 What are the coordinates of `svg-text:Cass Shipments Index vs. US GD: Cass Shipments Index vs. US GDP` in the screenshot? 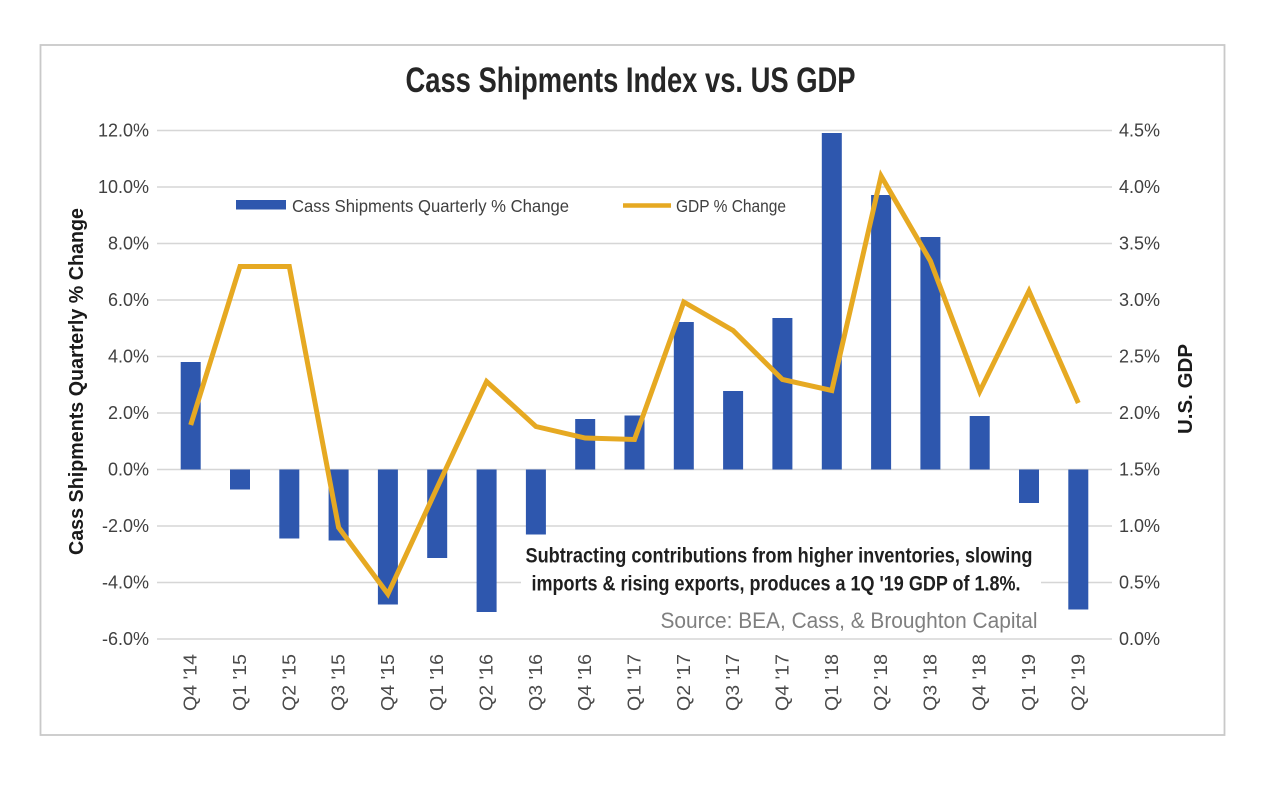 It's located at (631, 80).